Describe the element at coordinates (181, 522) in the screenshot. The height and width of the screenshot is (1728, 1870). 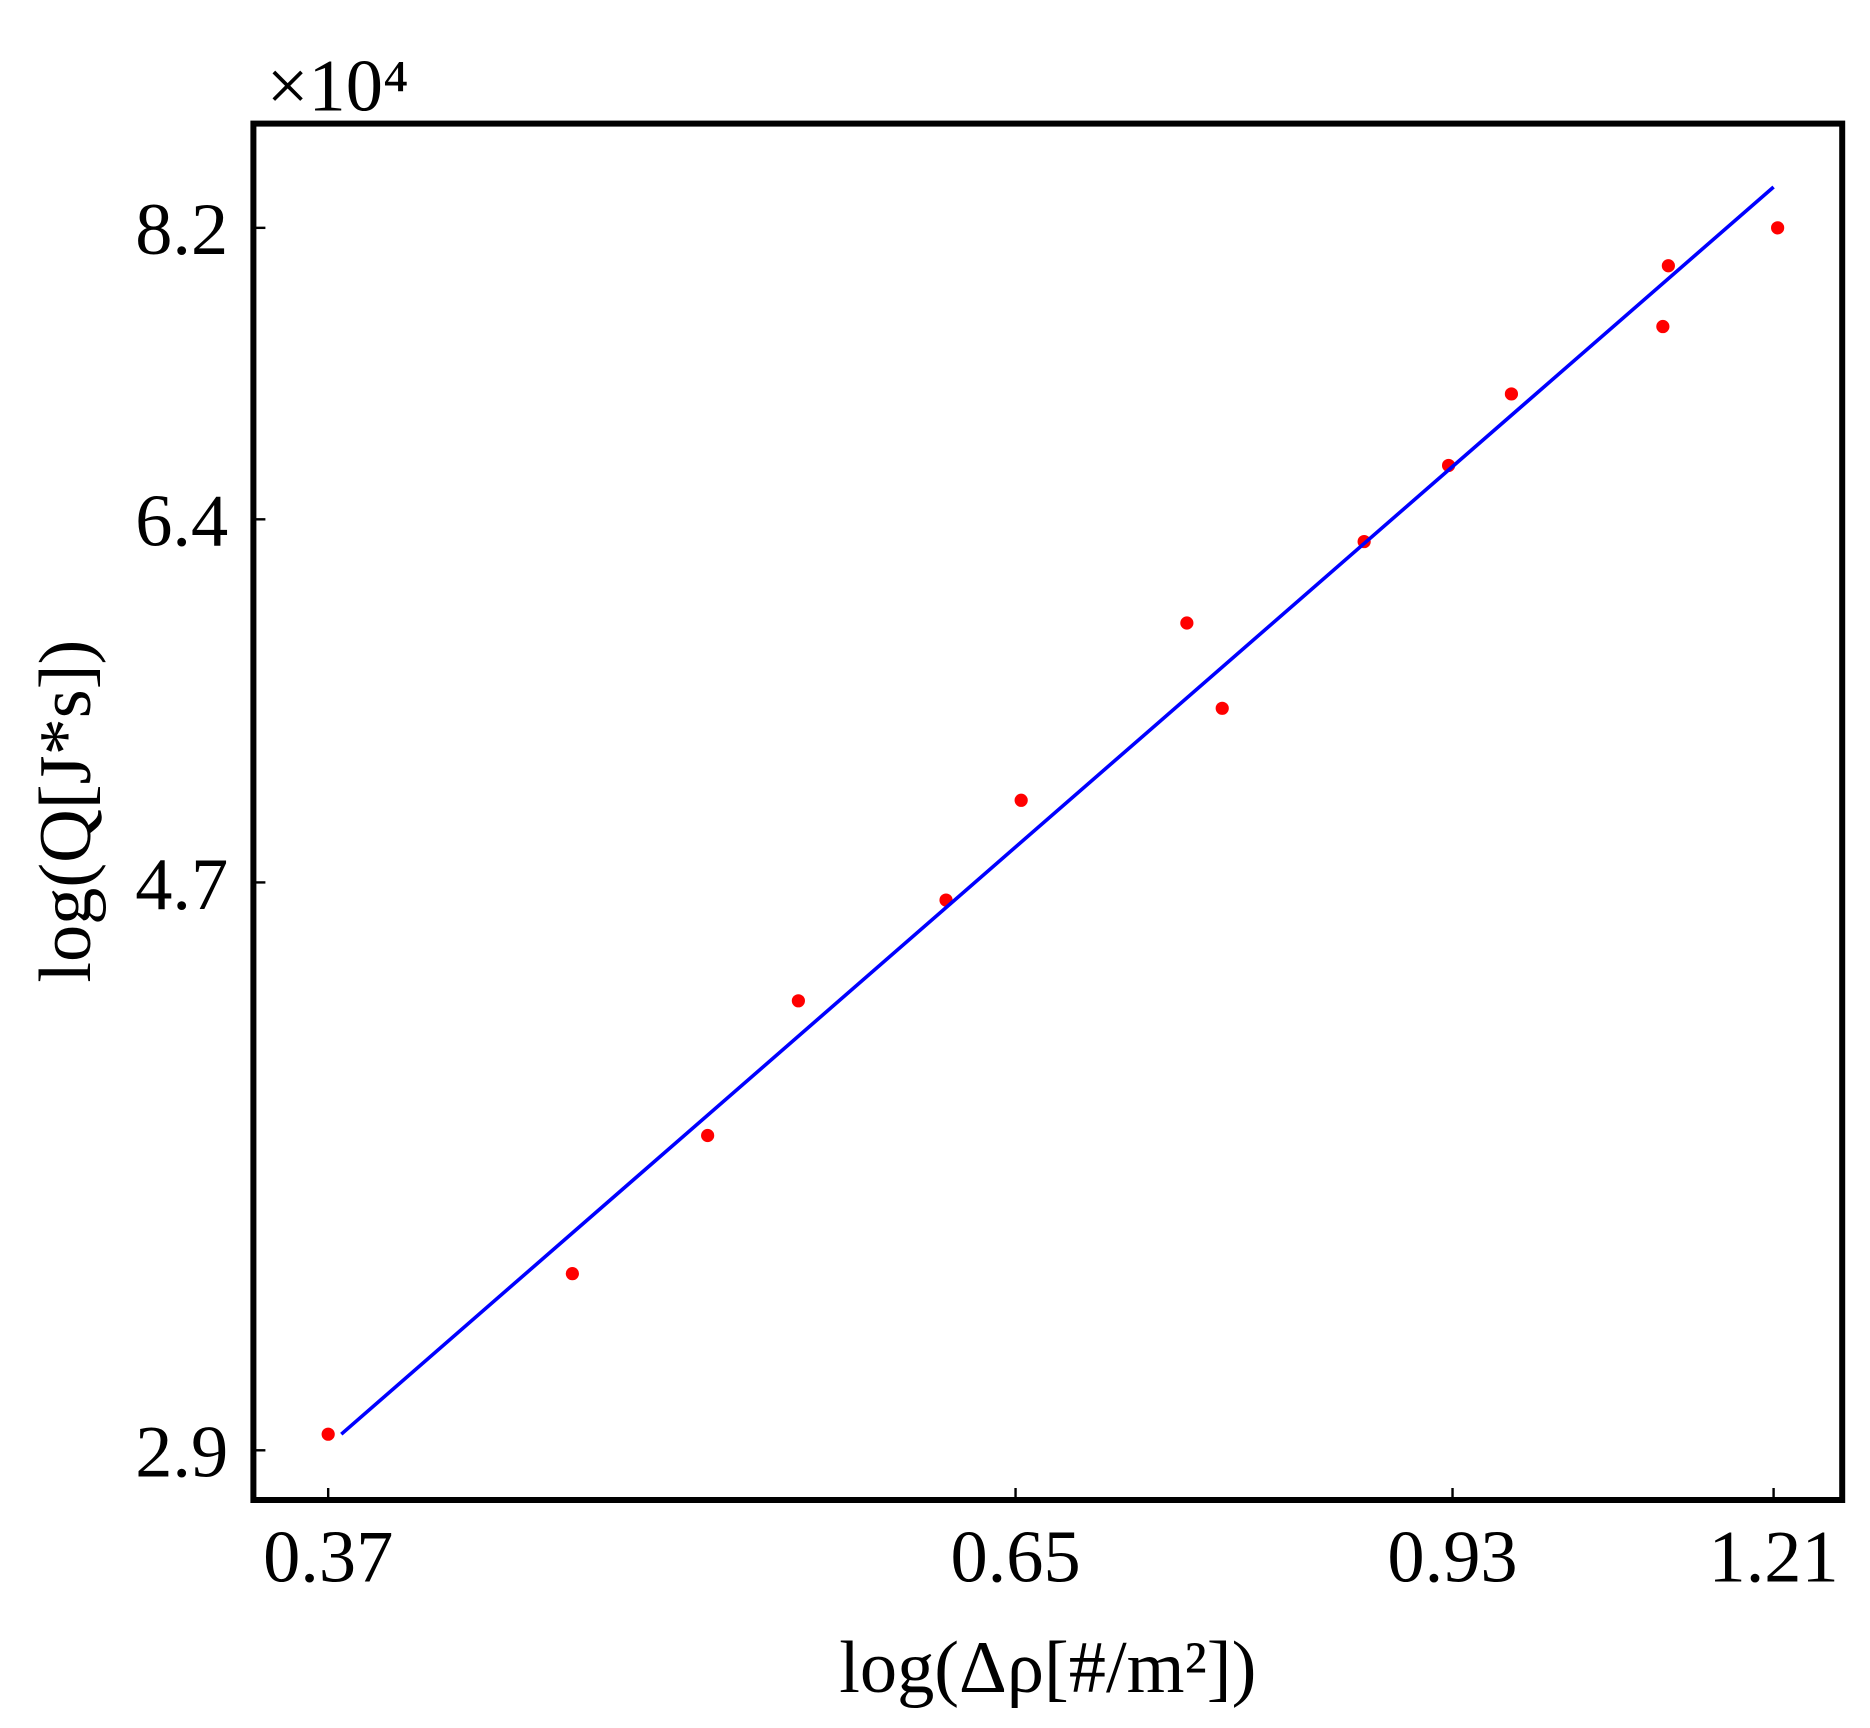
I see `y-tick-label: 6.4` at that location.